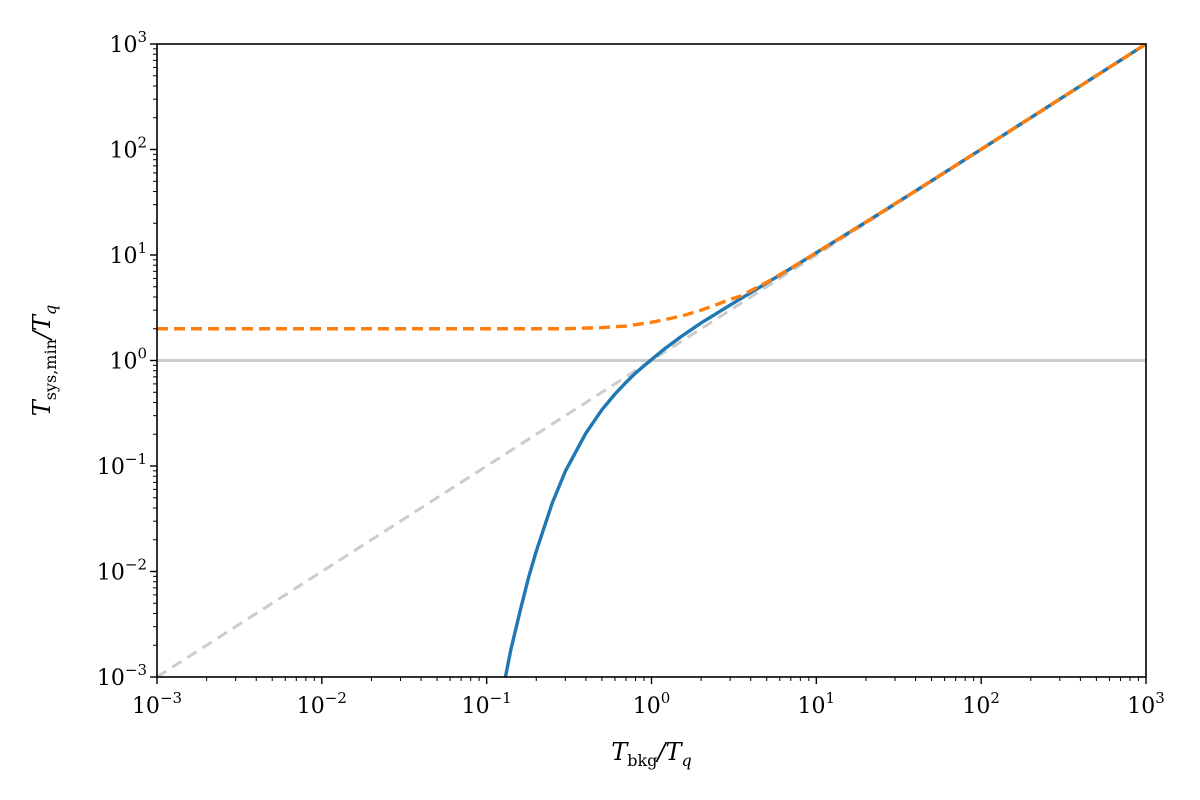 This screenshot has width=1200, height=800. What do you see at coordinates (122, 676) in the screenshot?
I see `y-tick-label: 10⁻³` at bounding box center [122, 676].